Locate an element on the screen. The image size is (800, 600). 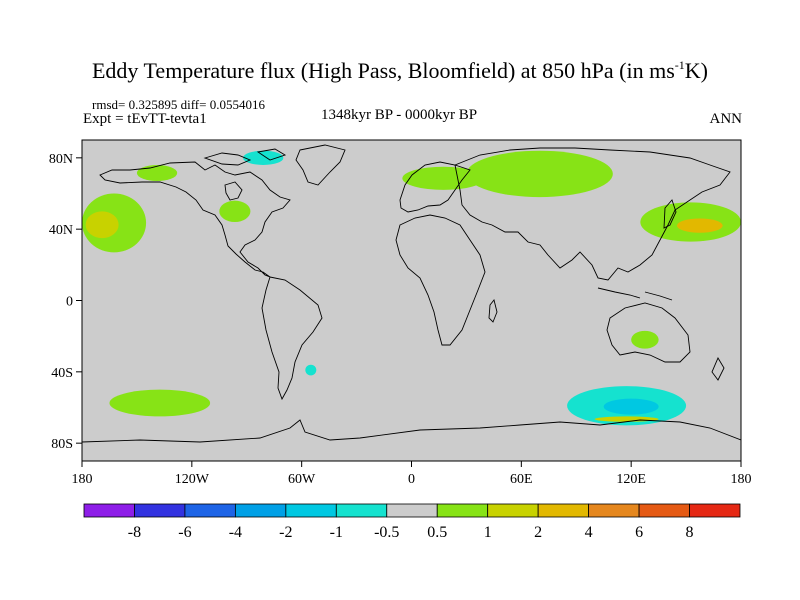
region-canadian-archipelago-negative is located at coordinates (263, 157).